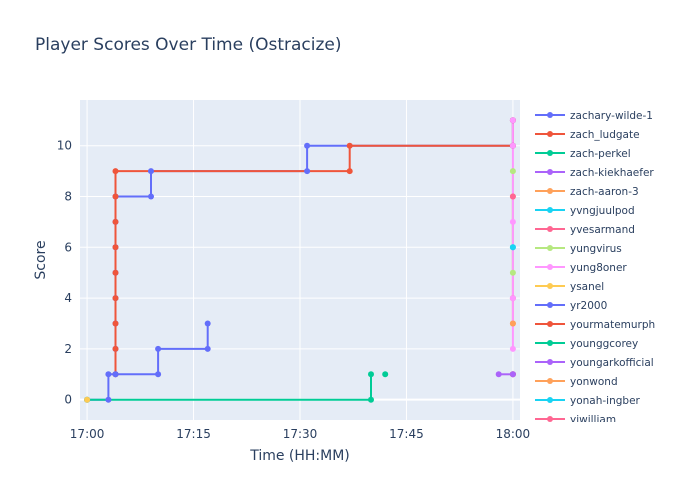 The height and width of the screenshot is (500, 700). What do you see at coordinates (68, 400) in the screenshot?
I see `y-tick-label: 0` at bounding box center [68, 400].